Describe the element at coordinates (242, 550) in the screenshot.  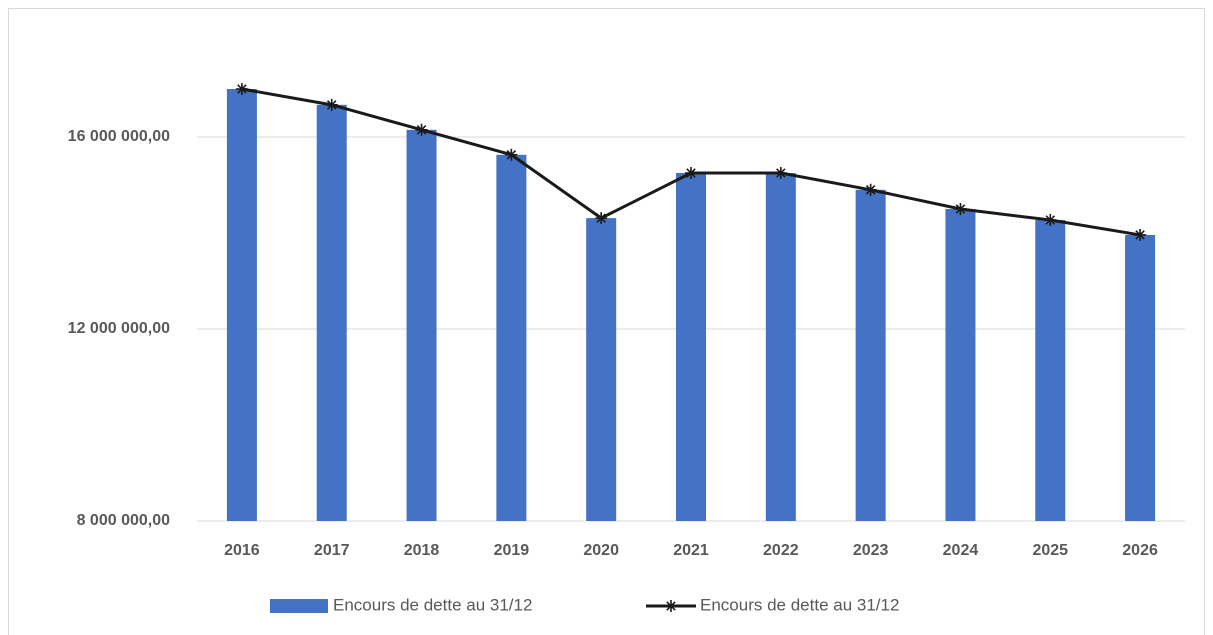
I see `x-tick-label: 2016` at that location.